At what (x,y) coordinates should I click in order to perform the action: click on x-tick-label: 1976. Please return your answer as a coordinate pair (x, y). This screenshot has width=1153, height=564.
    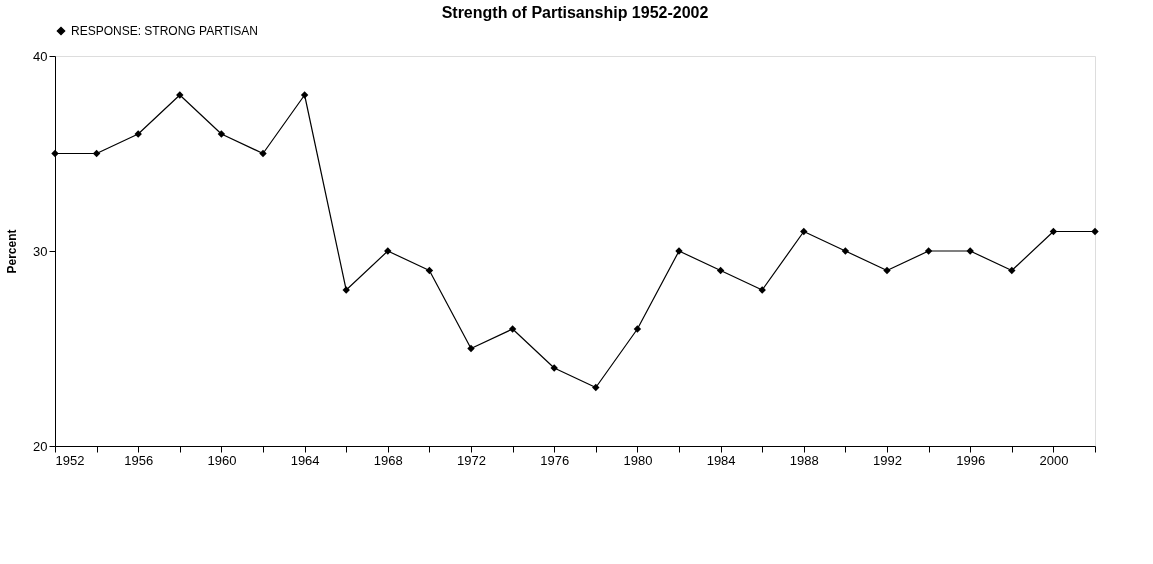
    Looking at the image, I should click on (555, 460).